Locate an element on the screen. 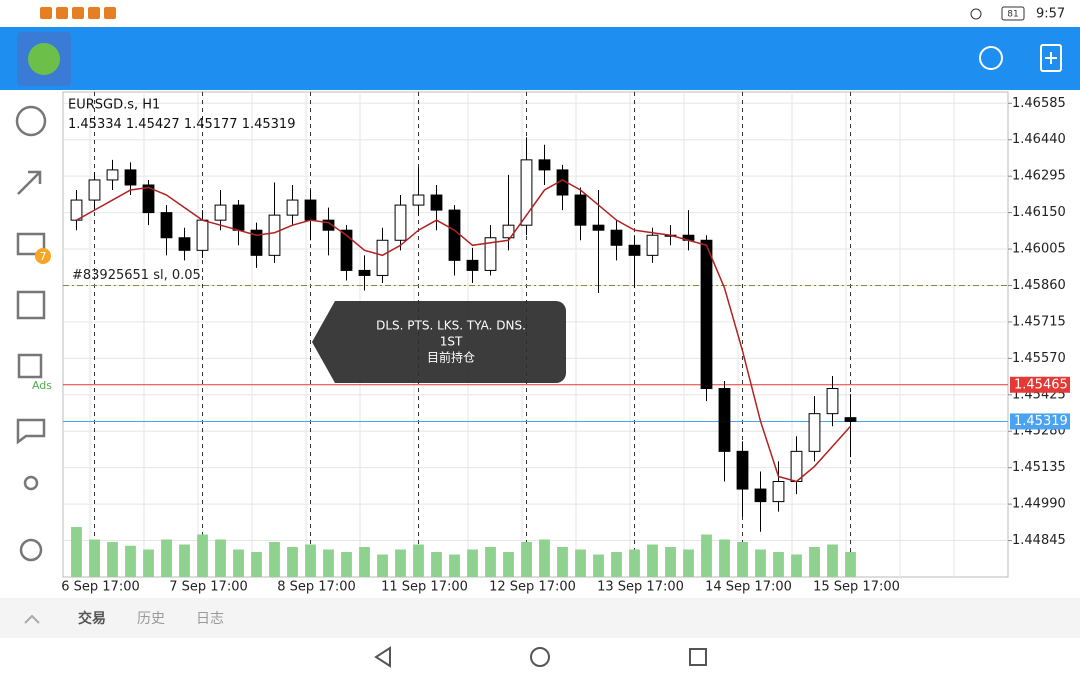 The height and width of the screenshot is (679, 1080). nav-settings is located at coordinates (31, 550).